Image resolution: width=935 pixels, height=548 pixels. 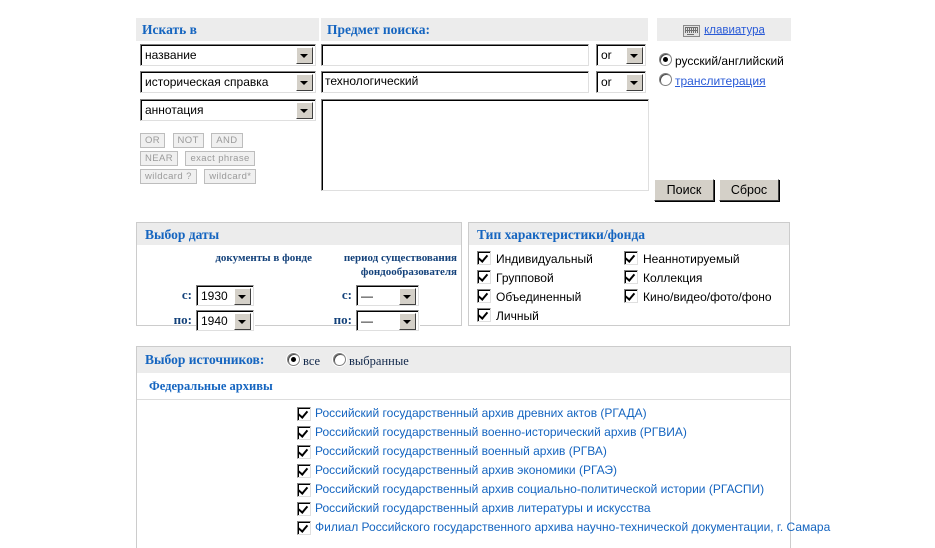 What do you see at coordinates (304, 471) in the screenshot?
I see `archive-checkbox-rgae` at bounding box center [304, 471].